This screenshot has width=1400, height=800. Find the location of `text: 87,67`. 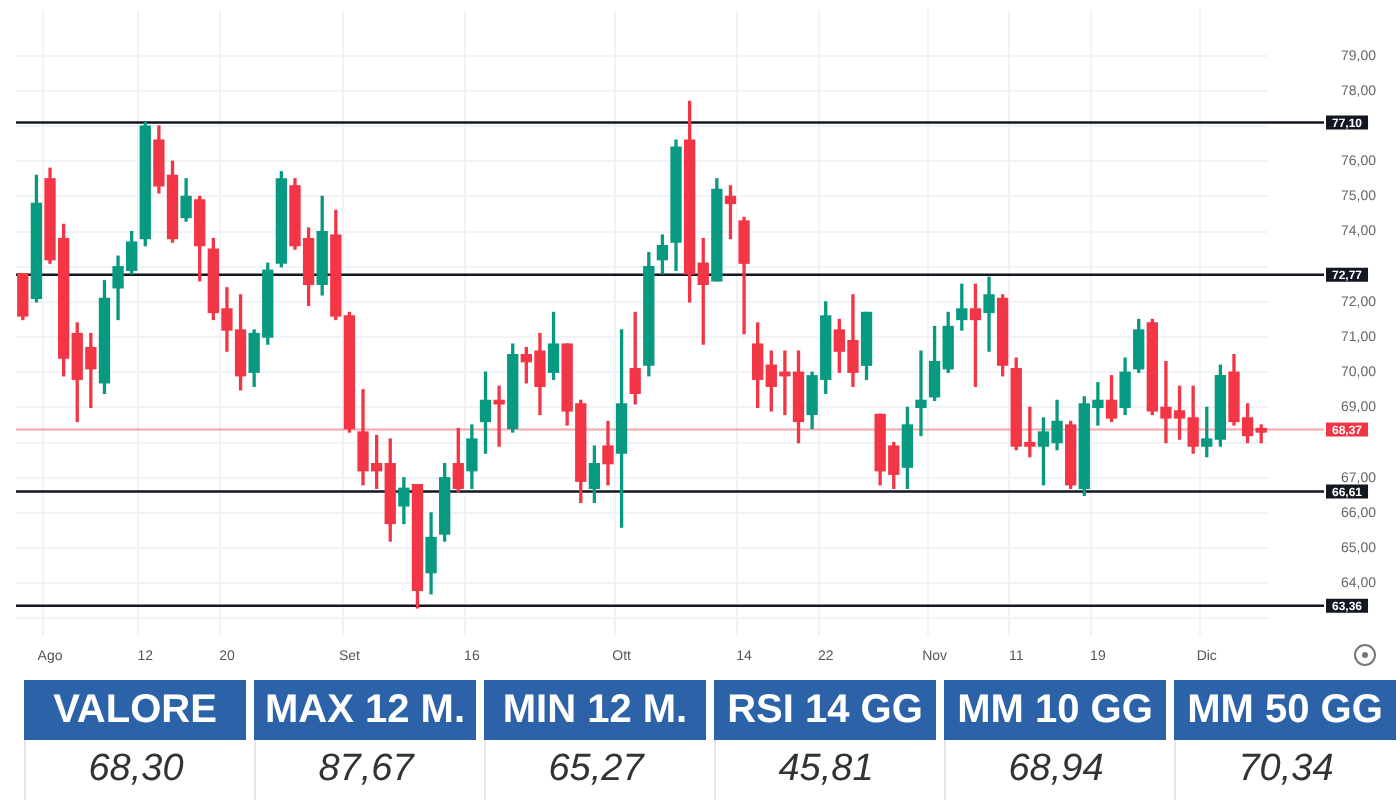

text: 87,67 is located at coordinates (365, 770).